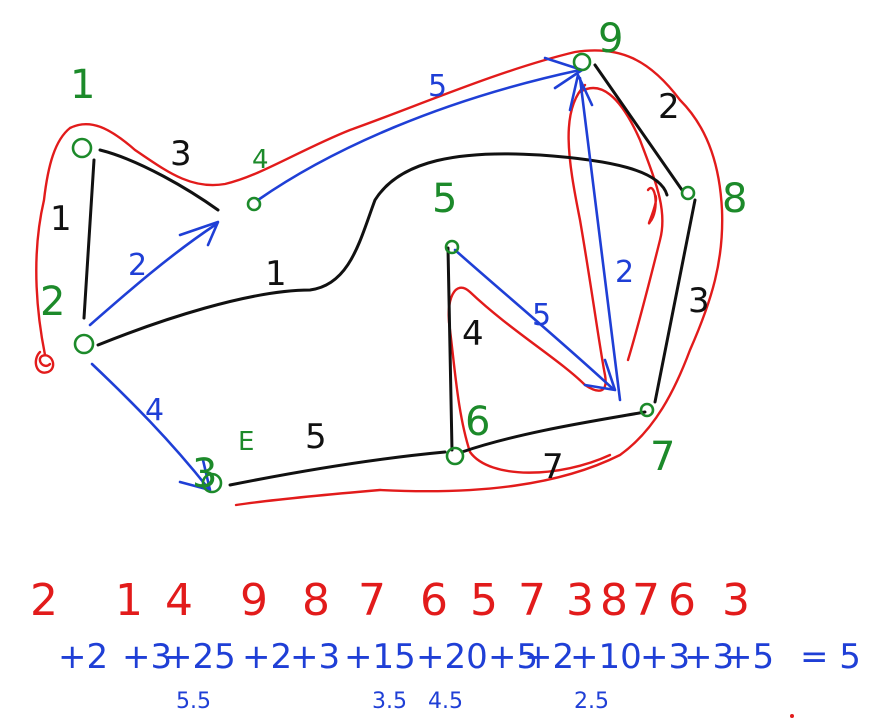  I want to click on weight-5-7: 5, so click(541, 315).